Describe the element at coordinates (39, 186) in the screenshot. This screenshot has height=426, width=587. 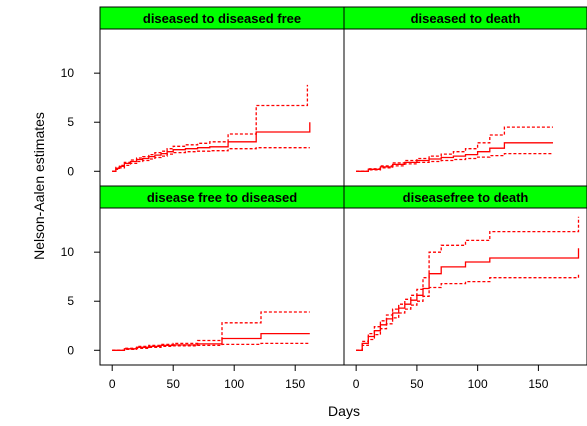
I see `y-axis-title: Nelson-Aalen estimates` at that location.